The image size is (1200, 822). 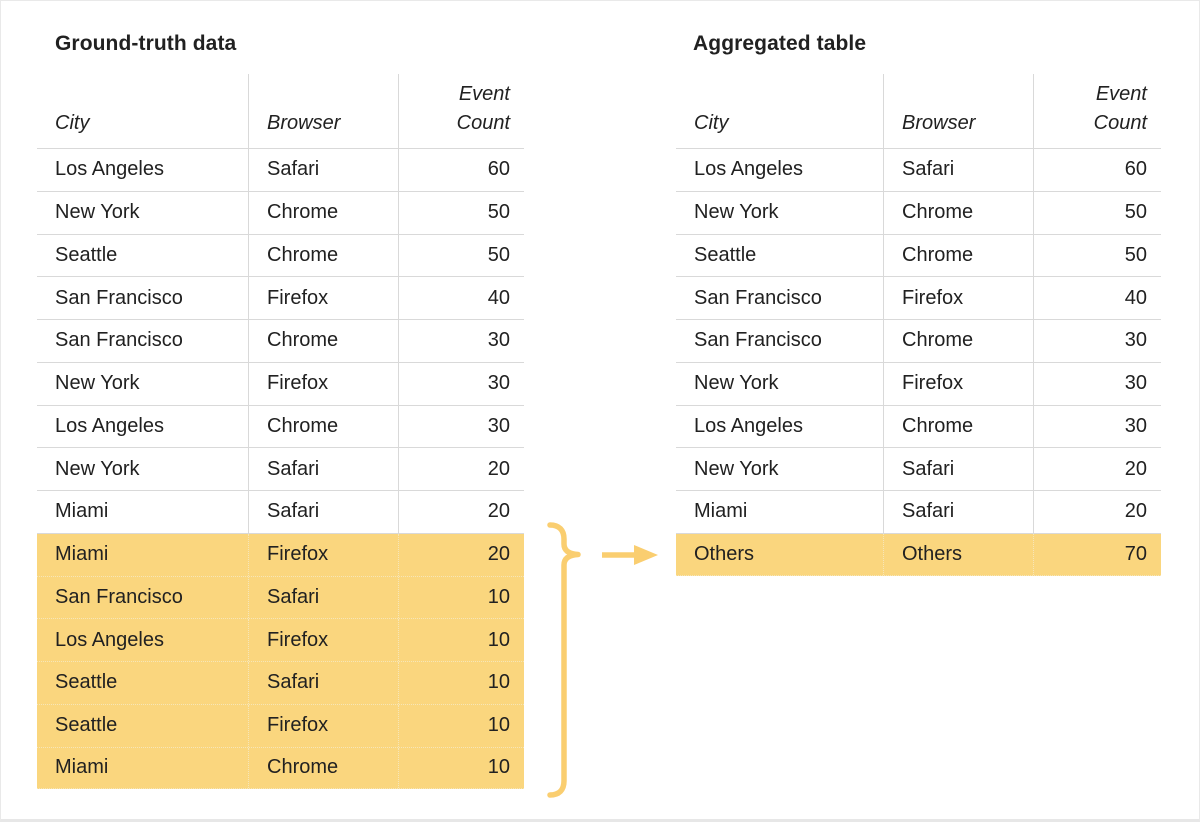 What do you see at coordinates (146, 43) in the screenshot?
I see `left-table-title: Ground-truth data` at bounding box center [146, 43].